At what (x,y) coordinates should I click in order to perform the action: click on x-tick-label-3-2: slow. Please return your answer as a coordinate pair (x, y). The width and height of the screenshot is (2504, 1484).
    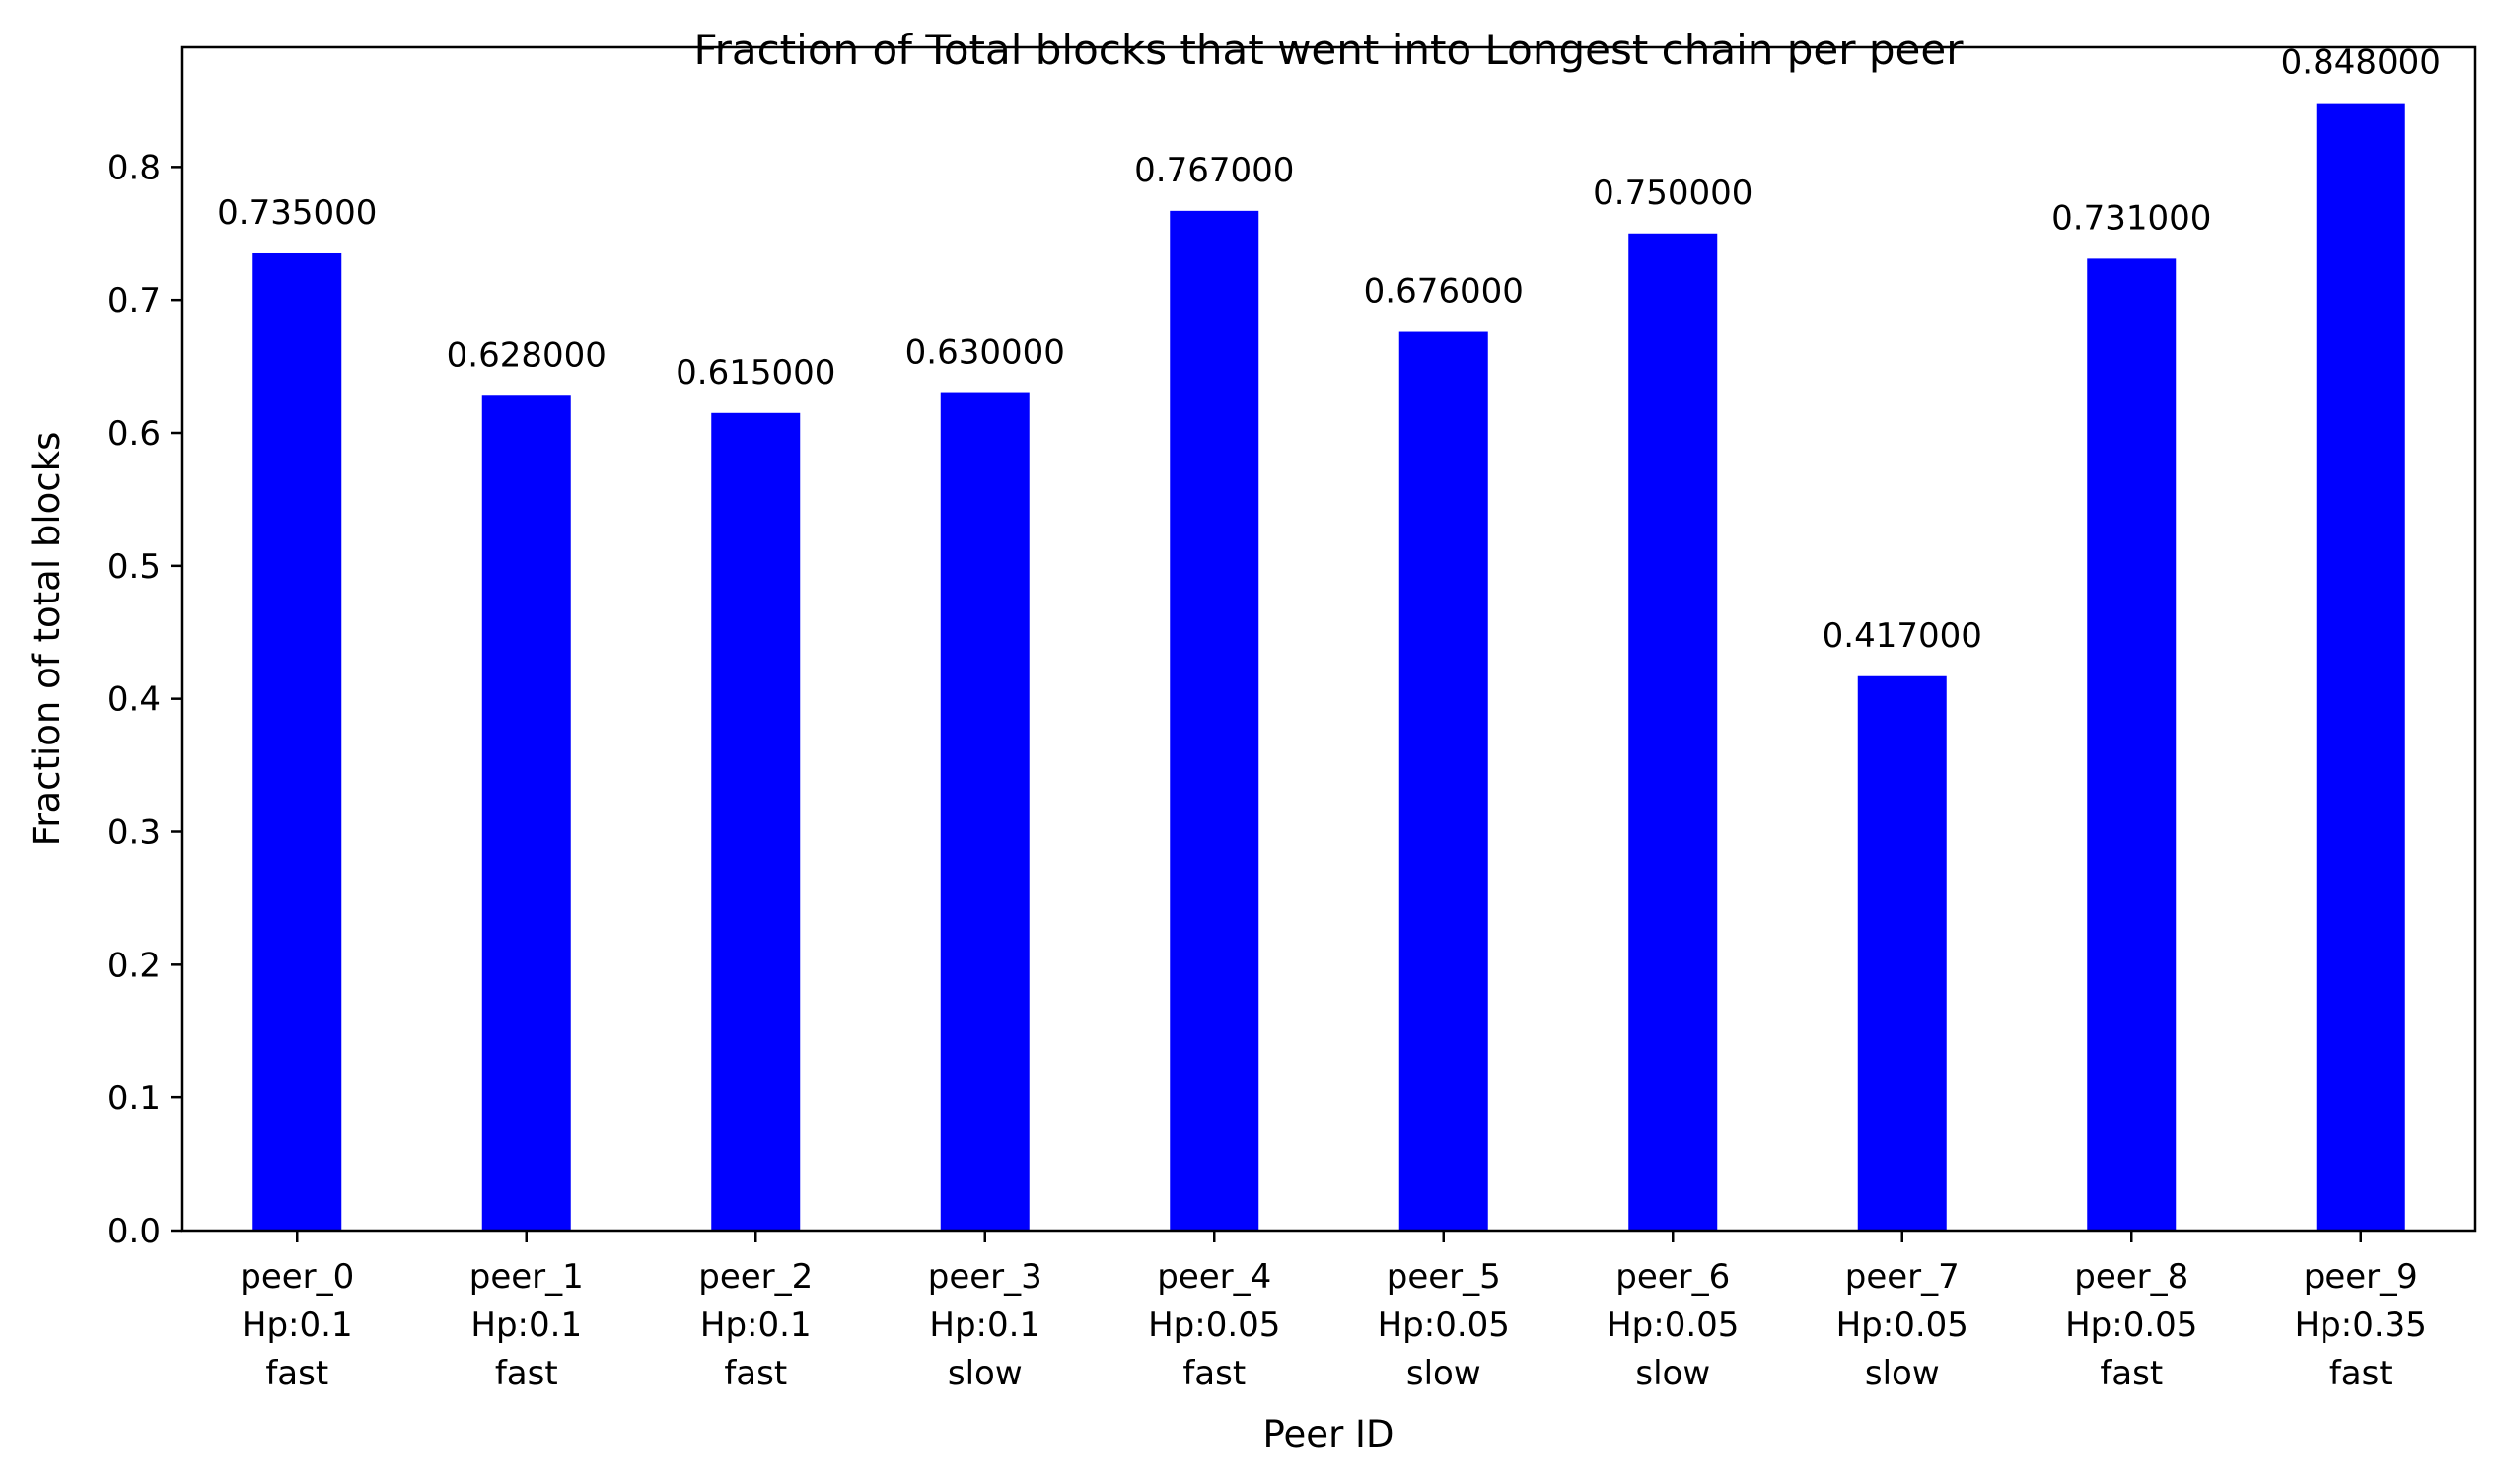
    Looking at the image, I should click on (986, 1373).